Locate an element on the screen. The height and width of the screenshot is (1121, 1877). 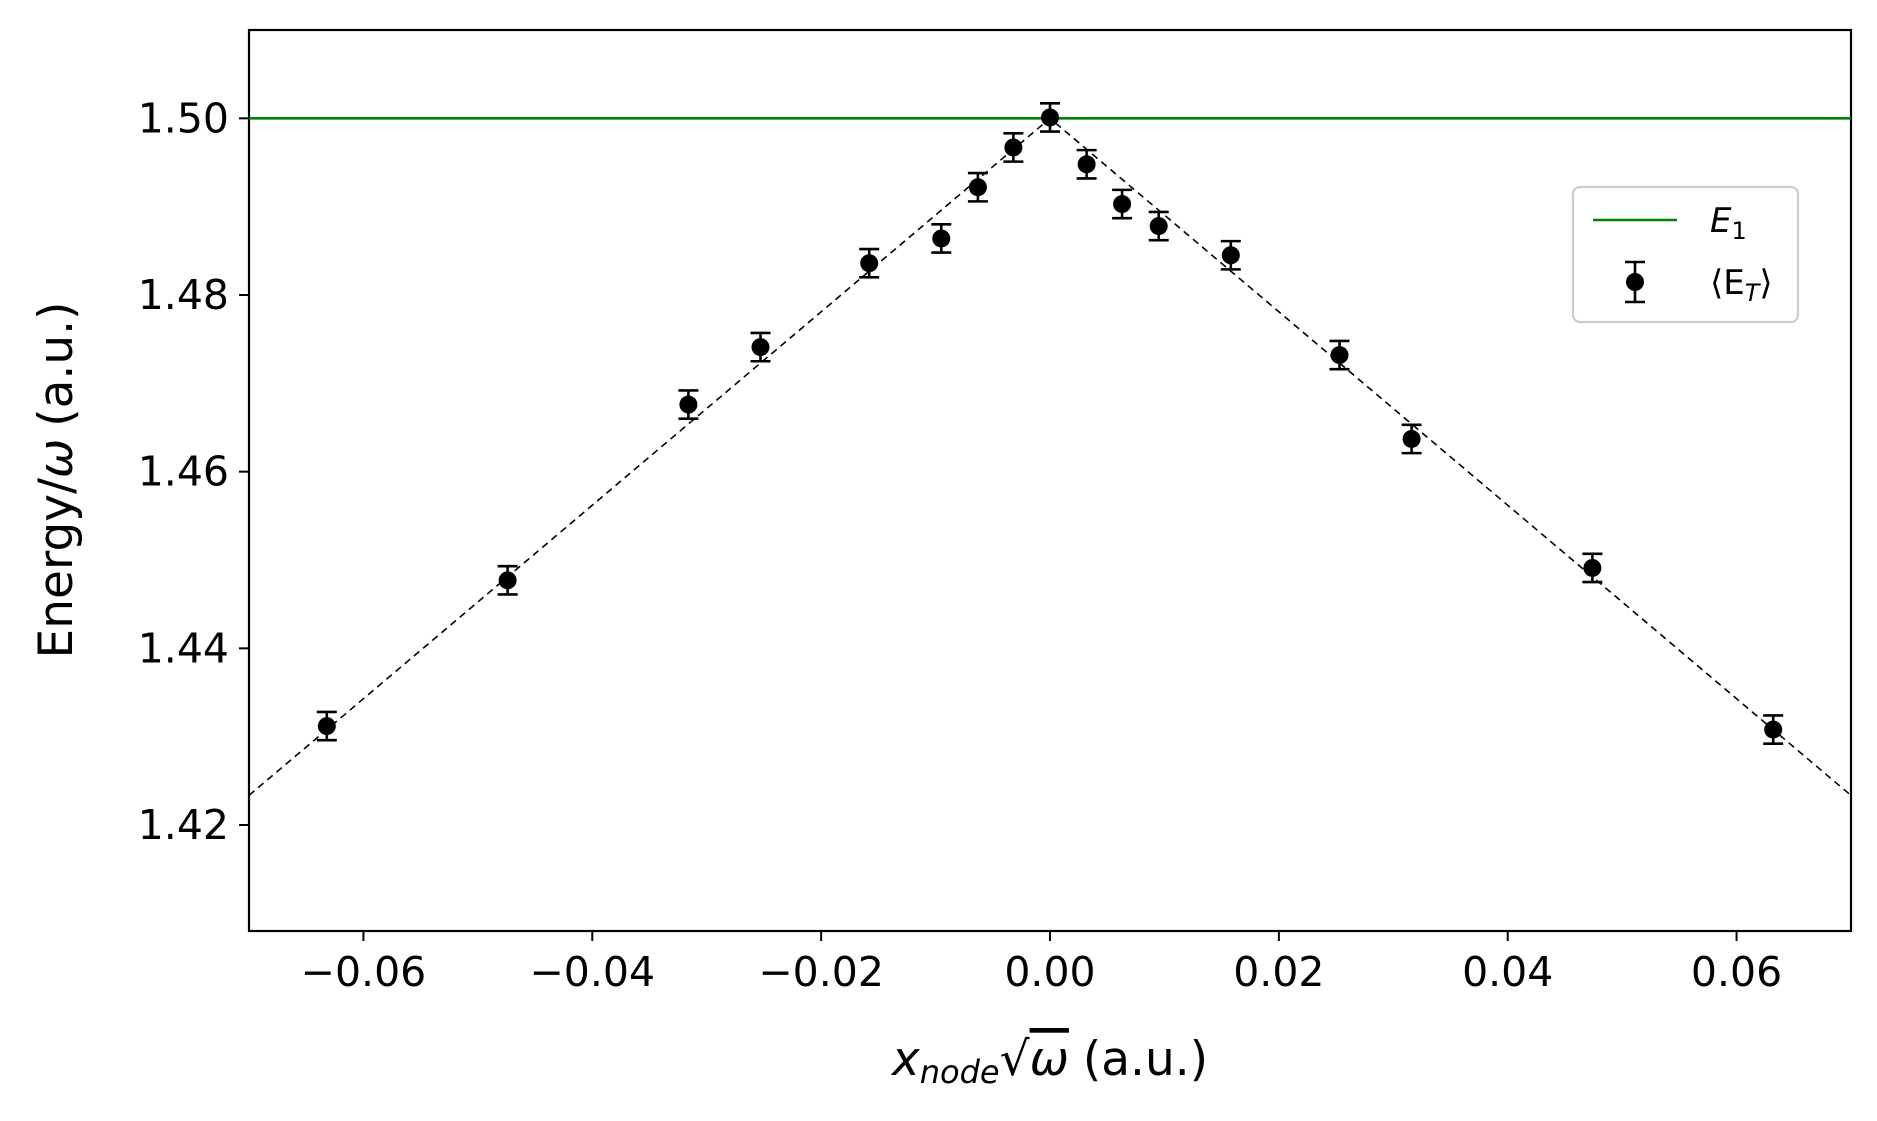
y-axis-ticks: 1.42 1.44 1.46 1.48 1.50 is located at coordinates (193, 471).